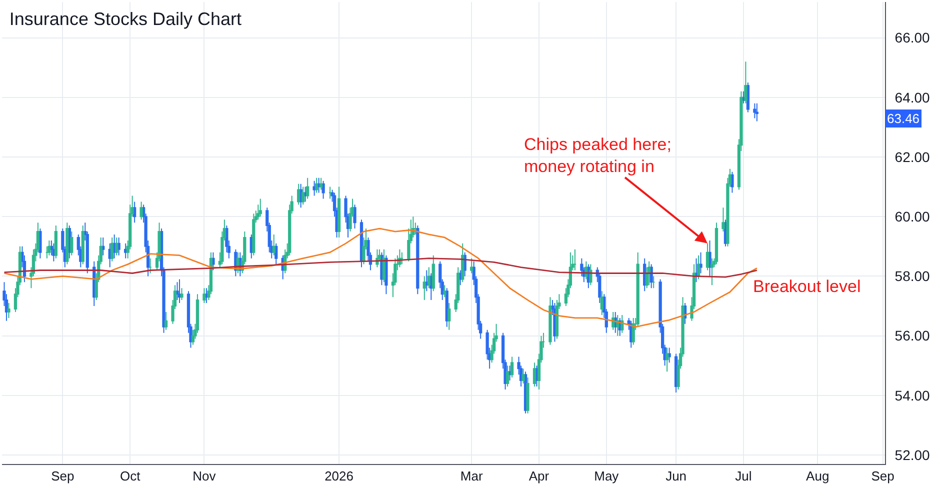  What do you see at coordinates (912, 97) in the screenshot?
I see `y-tick-label: 64.00` at bounding box center [912, 97].